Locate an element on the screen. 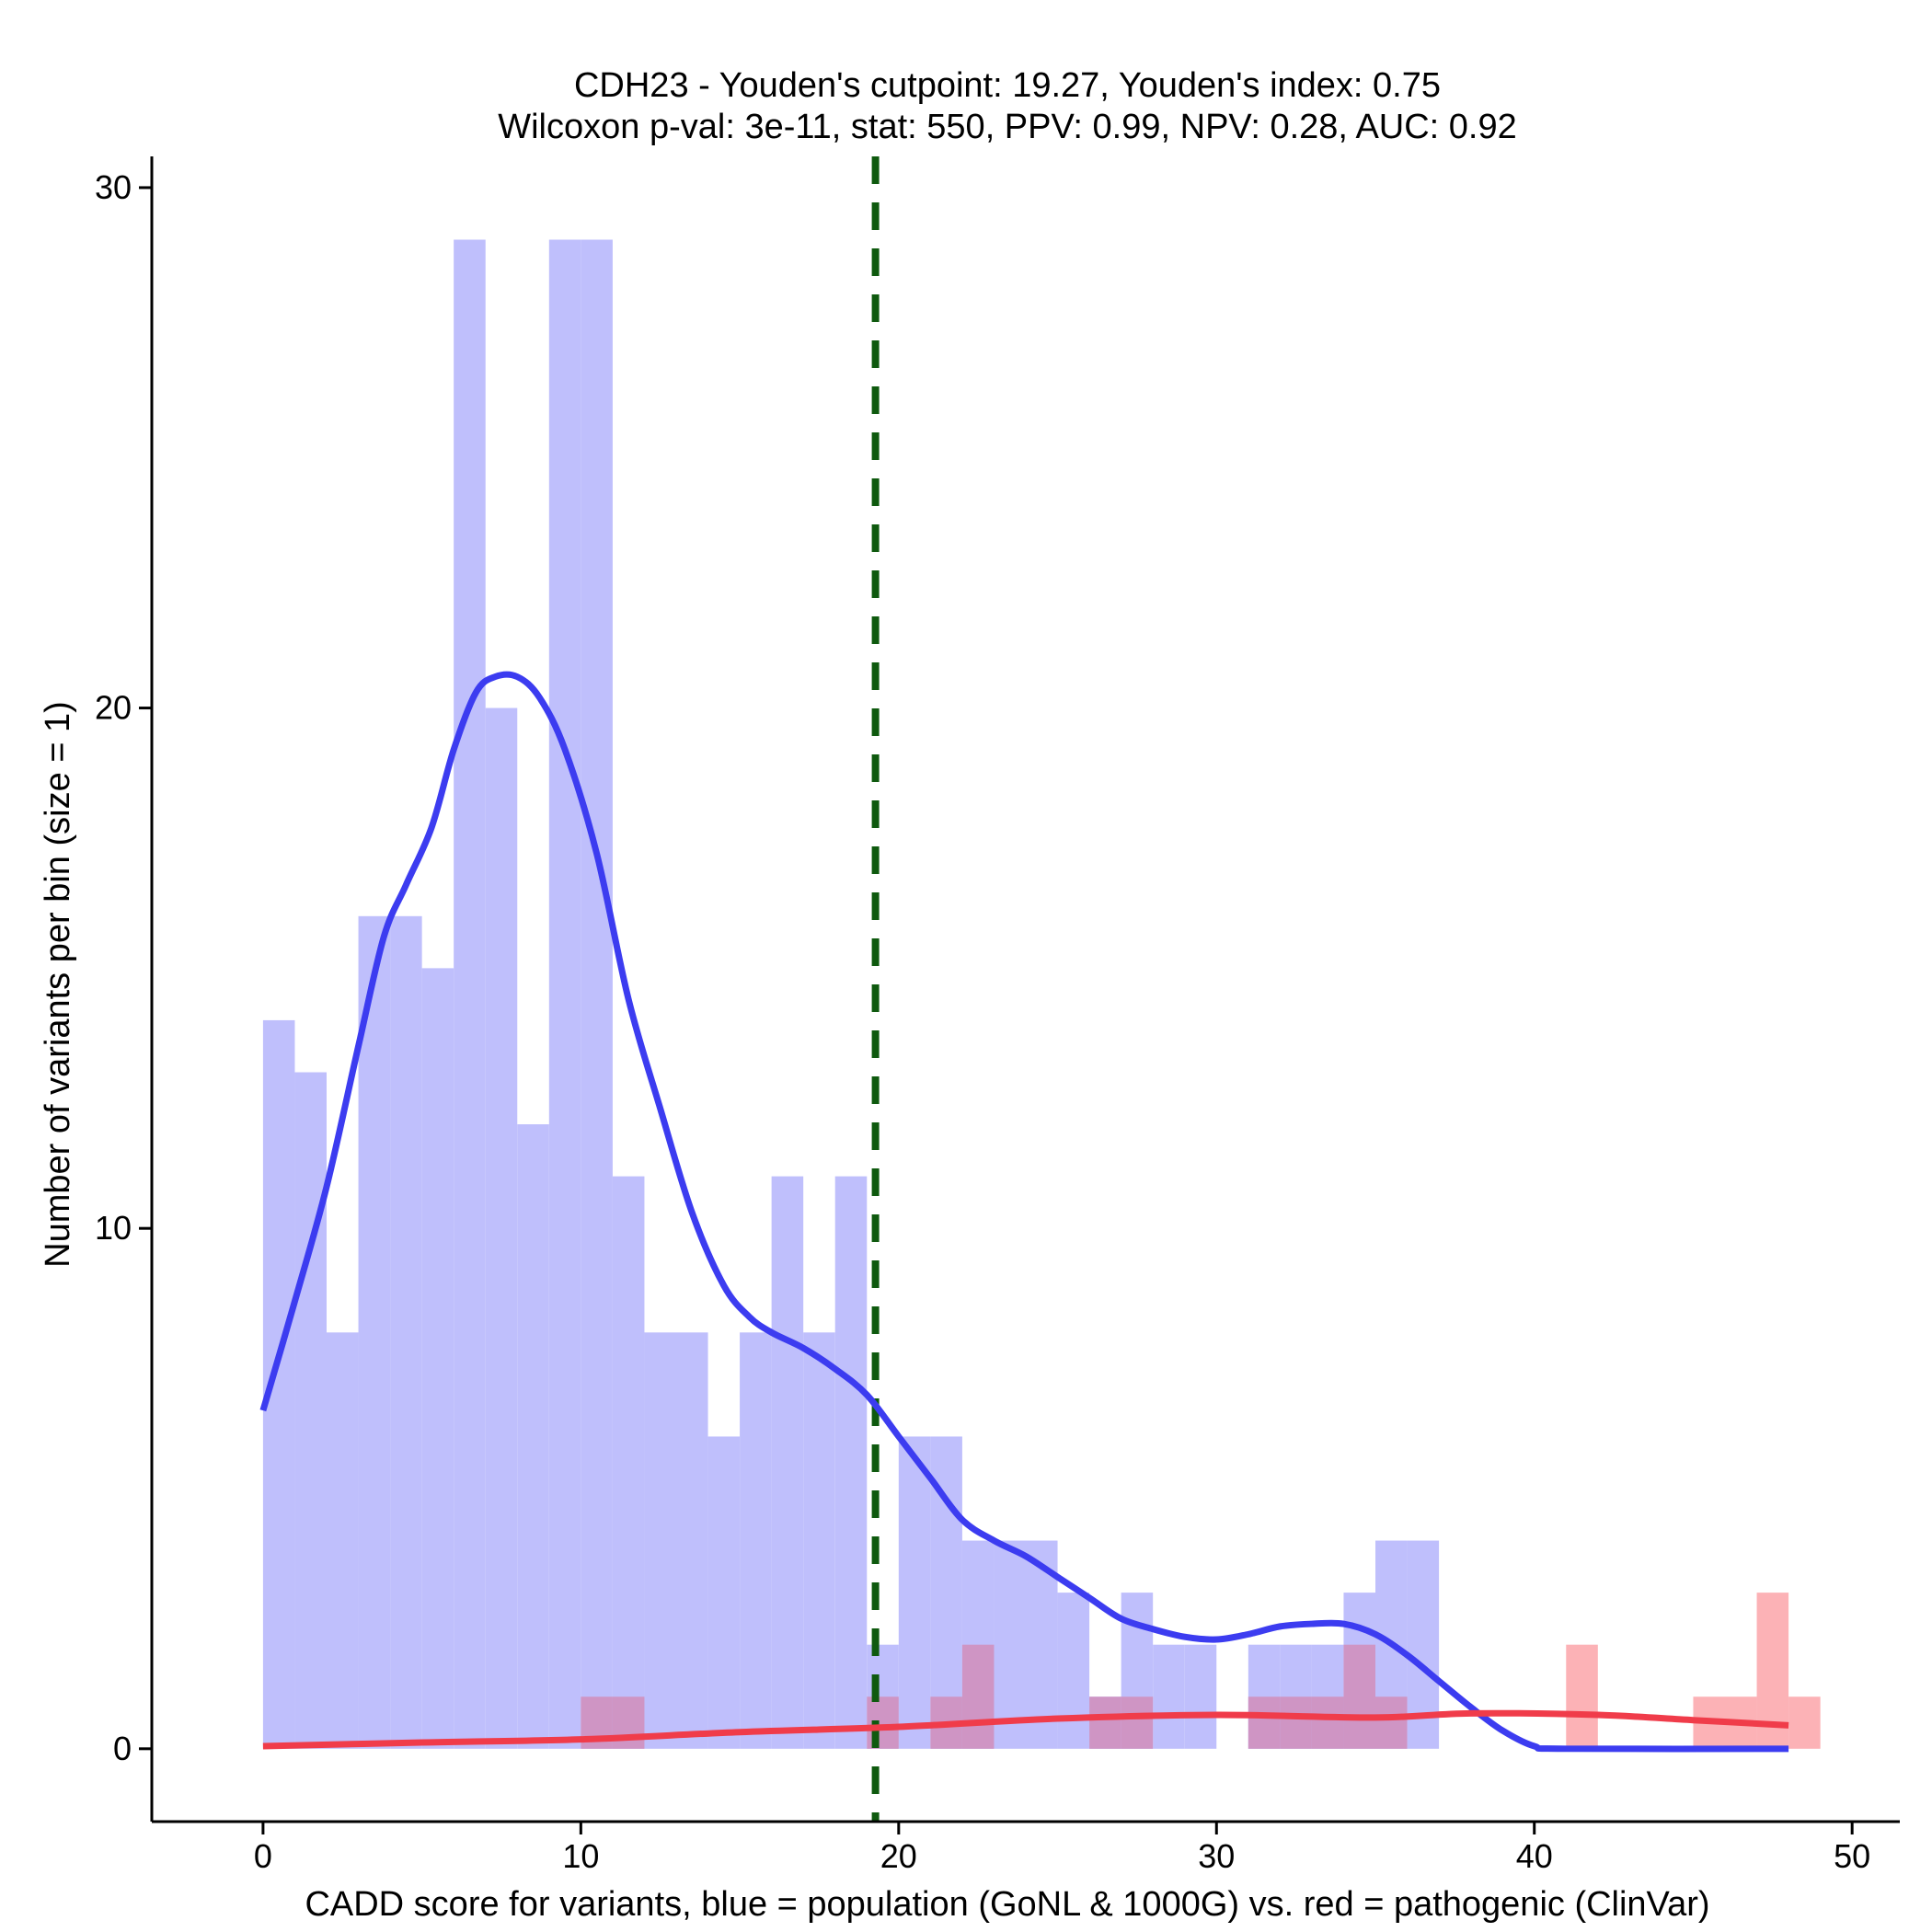 The height and width of the screenshot is (1932, 1932). pathogenic-density-curve is located at coordinates (1025, 1729).